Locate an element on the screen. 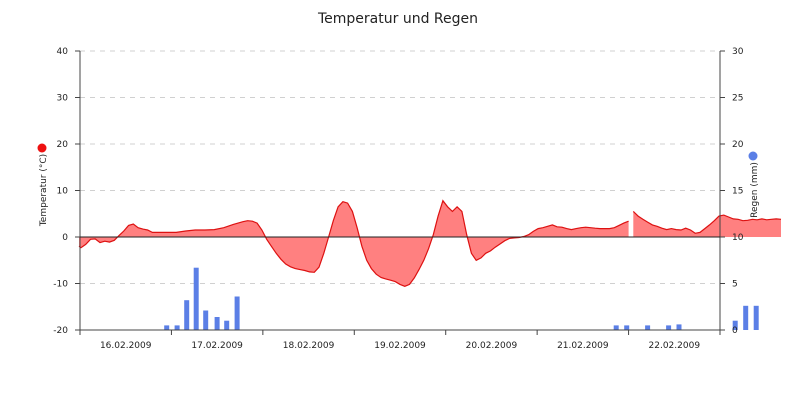 The height and width of the screenshot is (400, 800). y-left-tick-label: 10 is located at coordinates (63, 192).